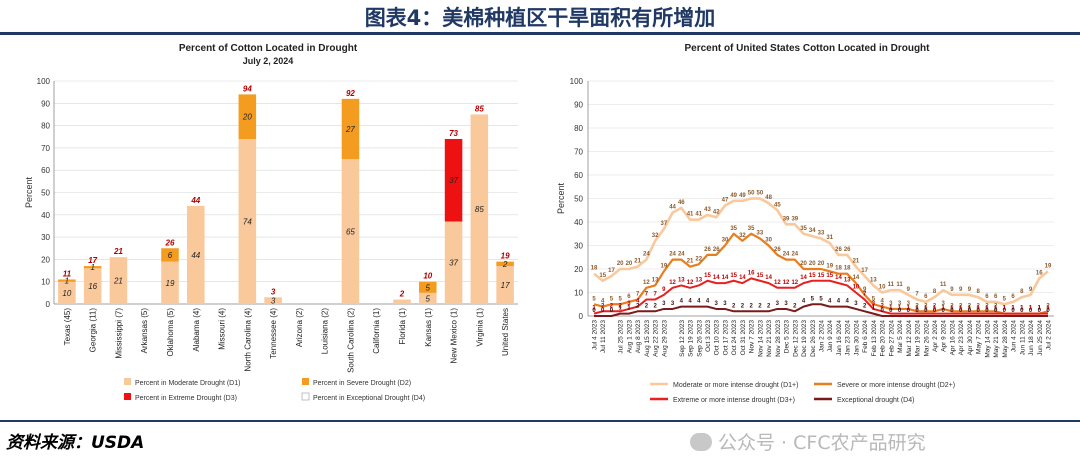  I want to click on data-label: 21, so click(690, 262).